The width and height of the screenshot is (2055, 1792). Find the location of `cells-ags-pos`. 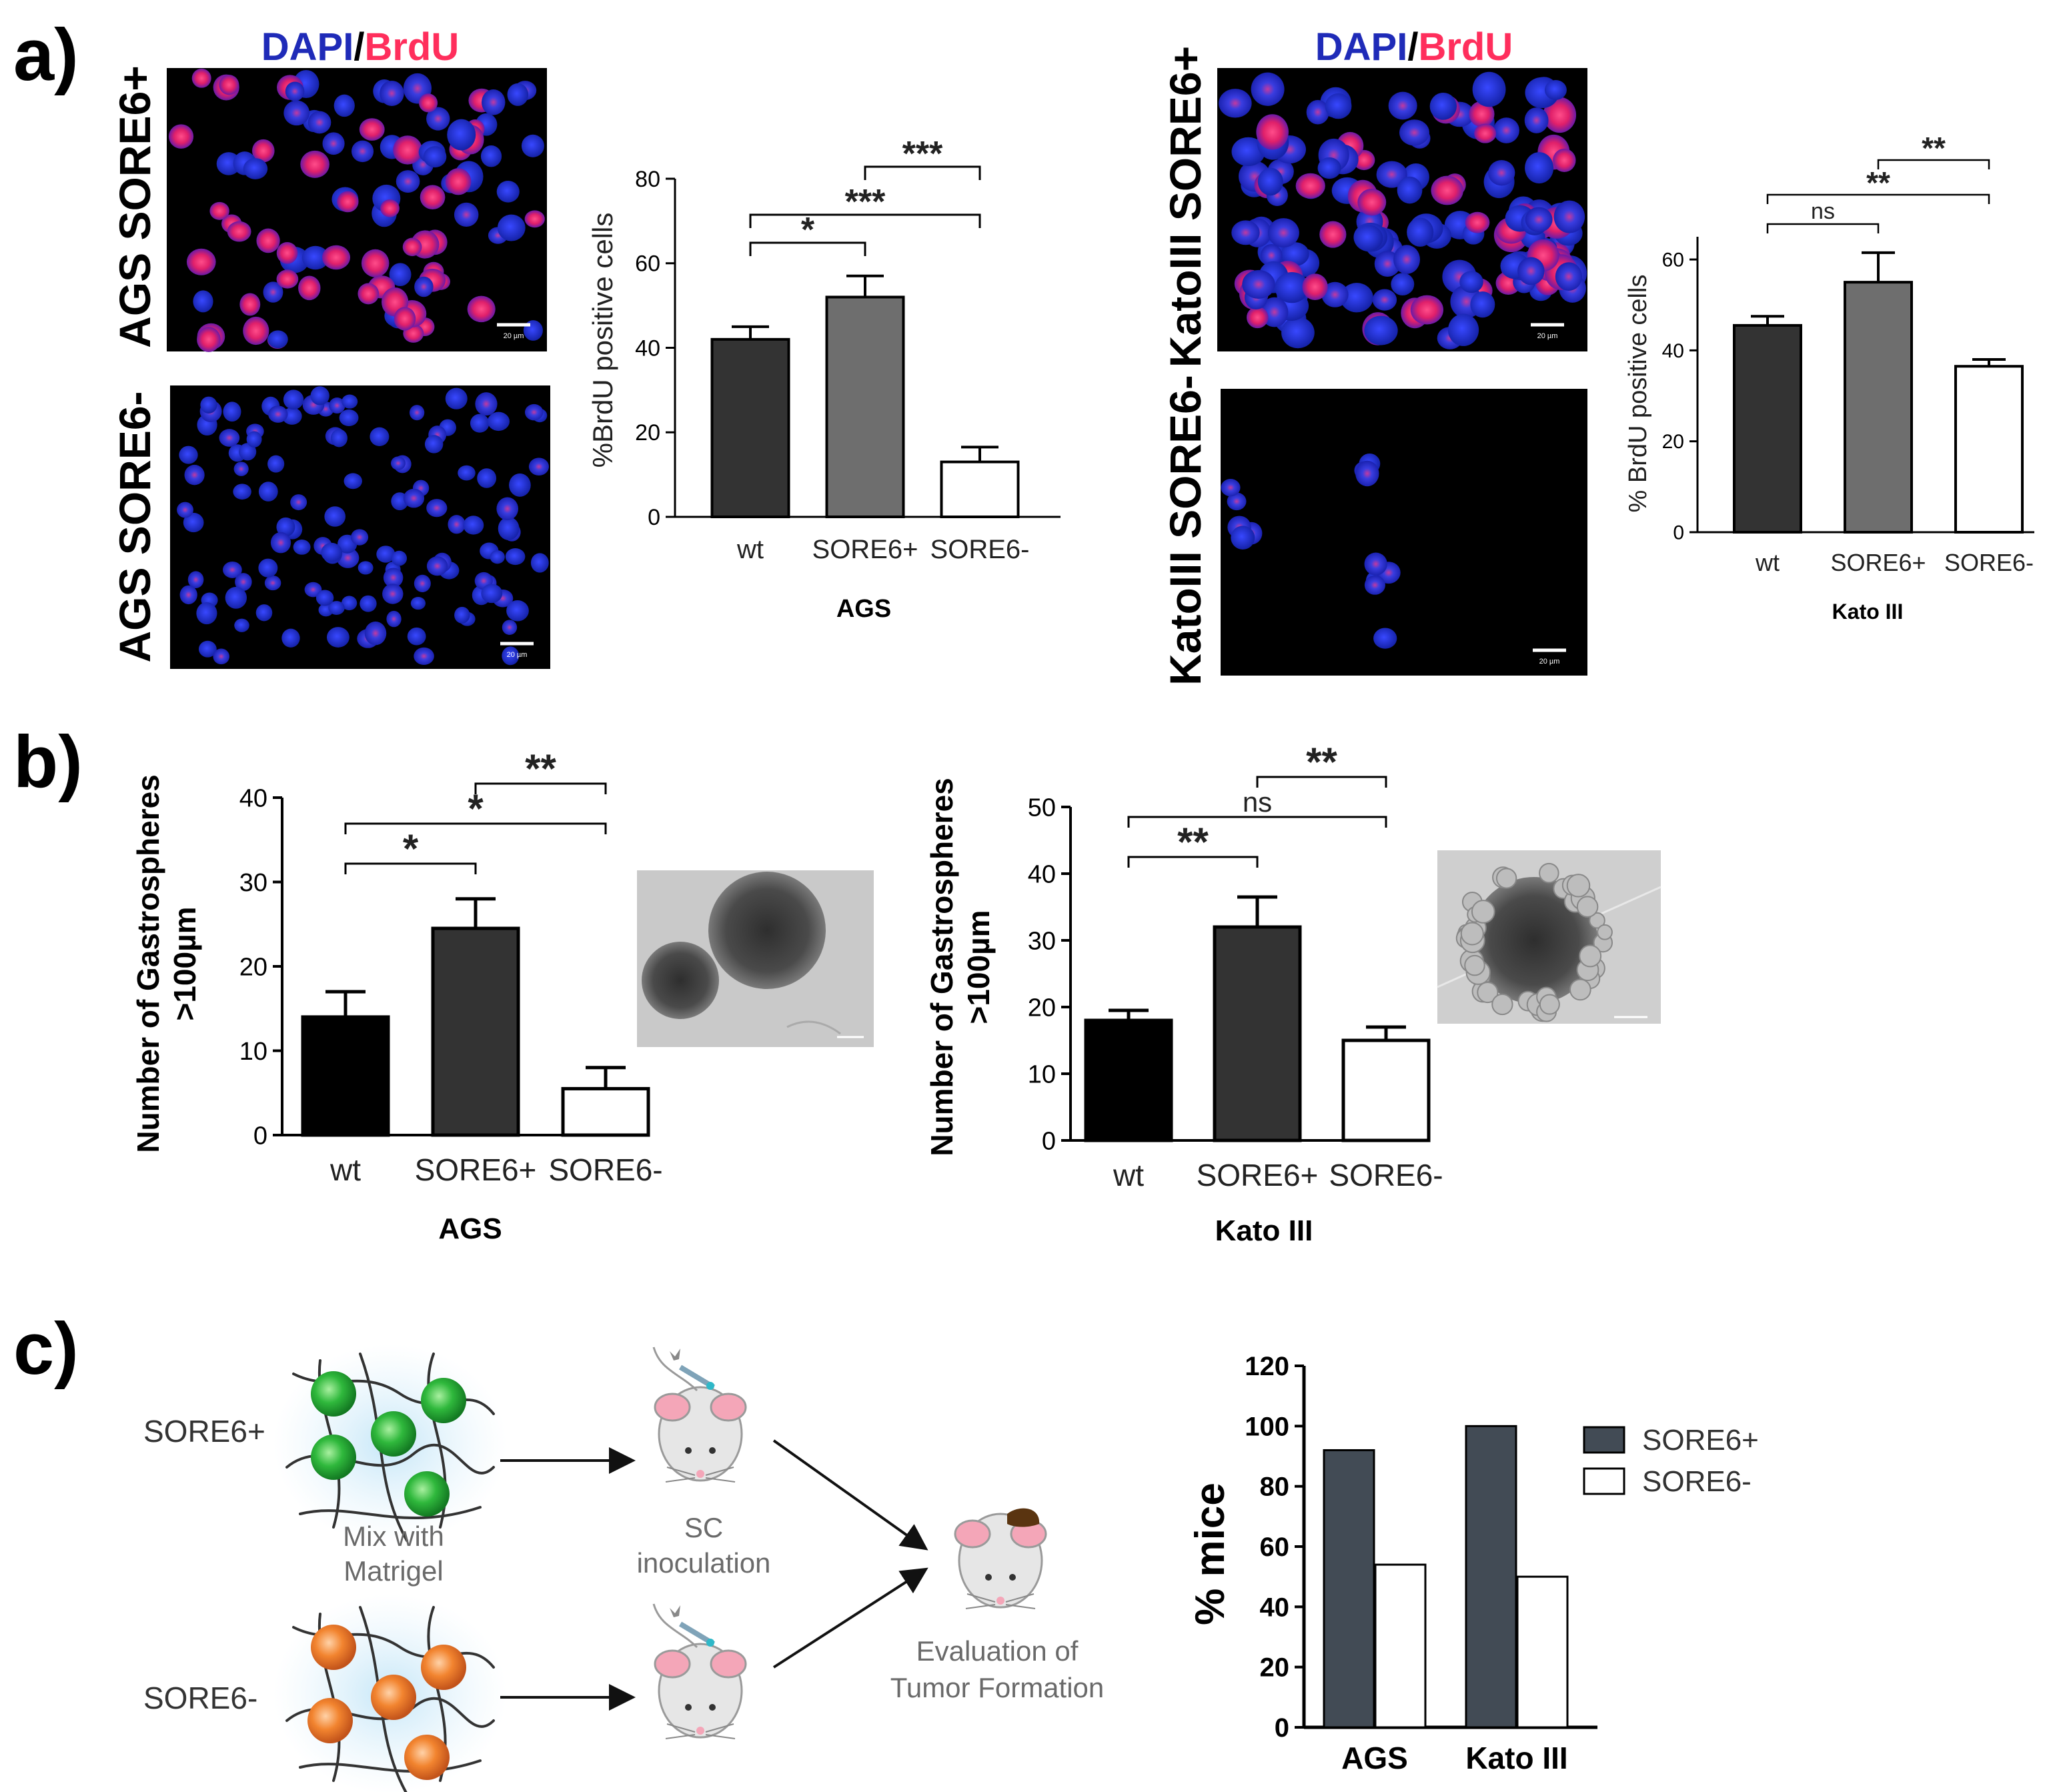

cells-ags-pos is located at coordinates (356, 210).